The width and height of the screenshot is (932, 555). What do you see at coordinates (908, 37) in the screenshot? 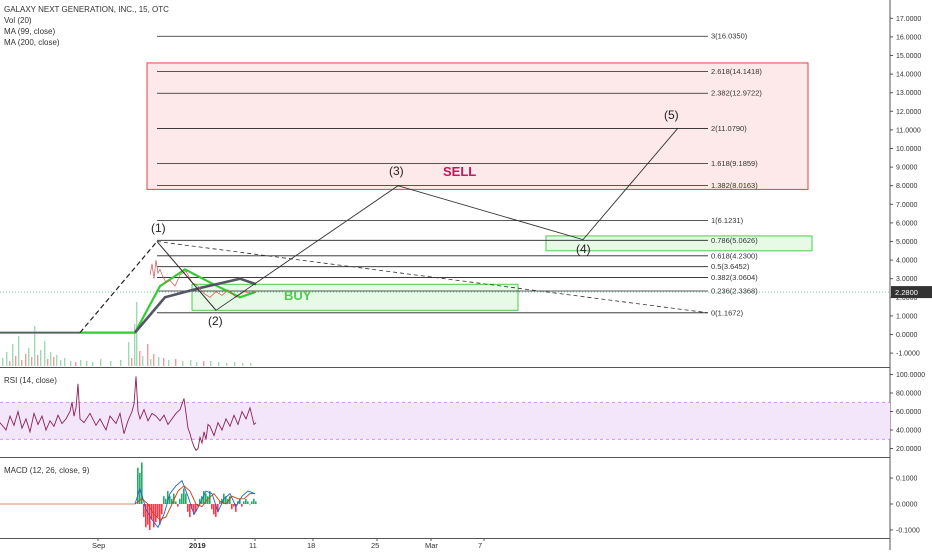
I see `price-tick-label: 16.0000` at bounding box center [908, 37].